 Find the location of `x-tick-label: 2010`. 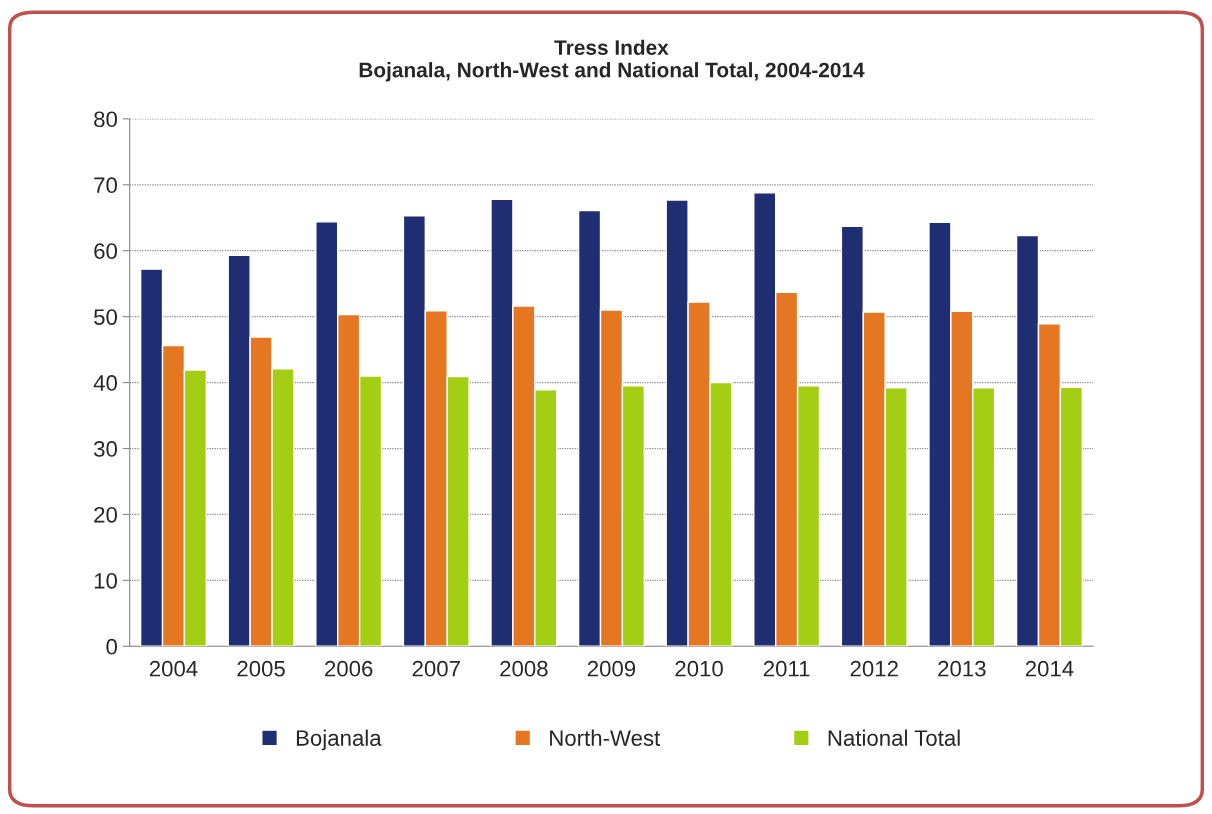

x-tick-label: 2010 is located at coordinates (699, 668).